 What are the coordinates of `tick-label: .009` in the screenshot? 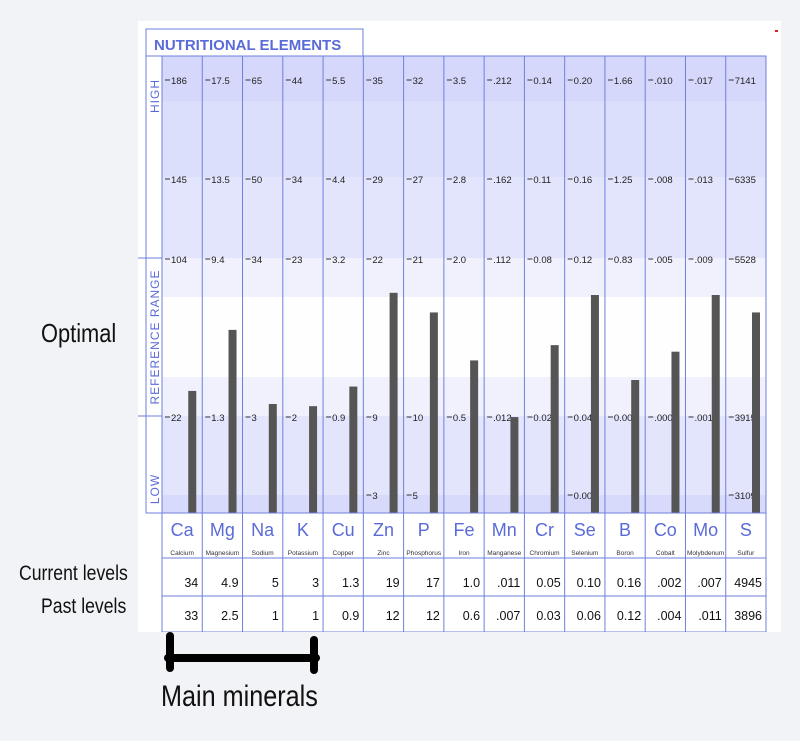 It's located at (703, 260).